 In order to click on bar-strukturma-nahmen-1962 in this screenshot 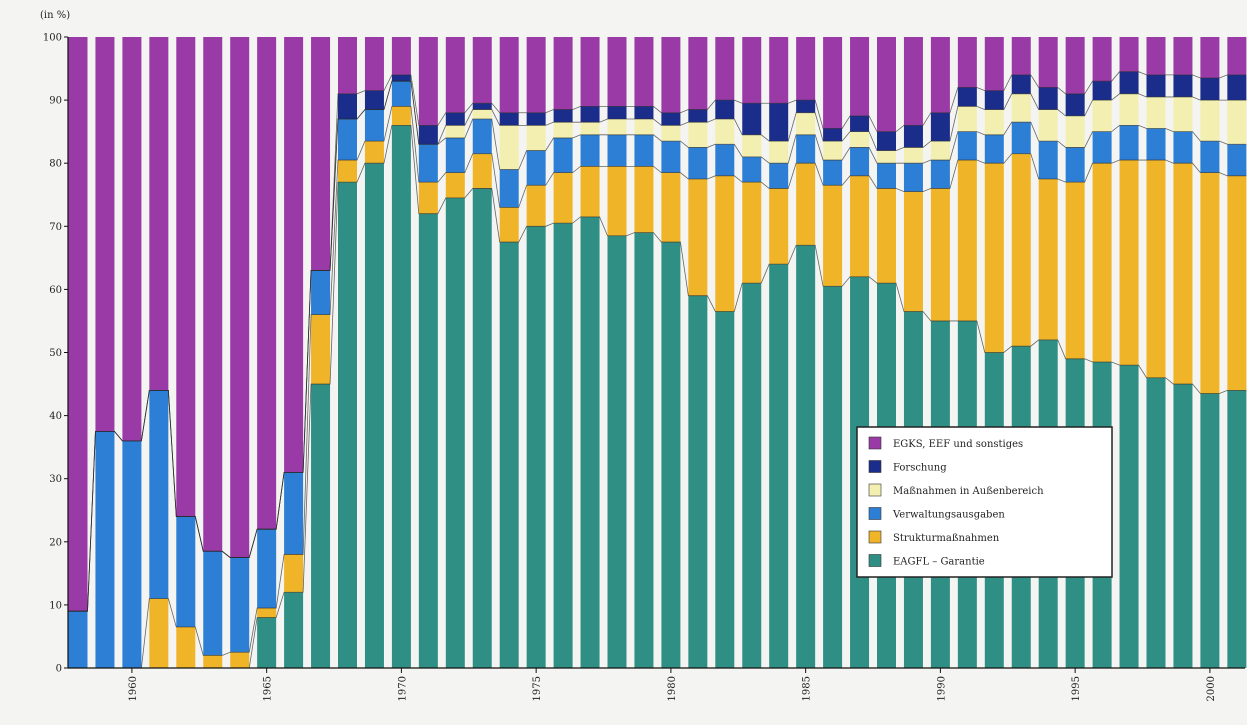, I will do `click(186, 647)`.